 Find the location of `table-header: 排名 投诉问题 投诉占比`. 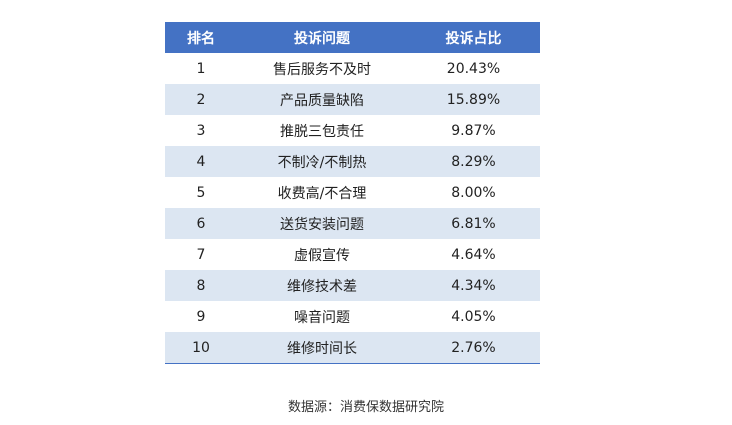

table-header: 排名 投诉问题 投诉占比 is located at coordinates (352, 37).